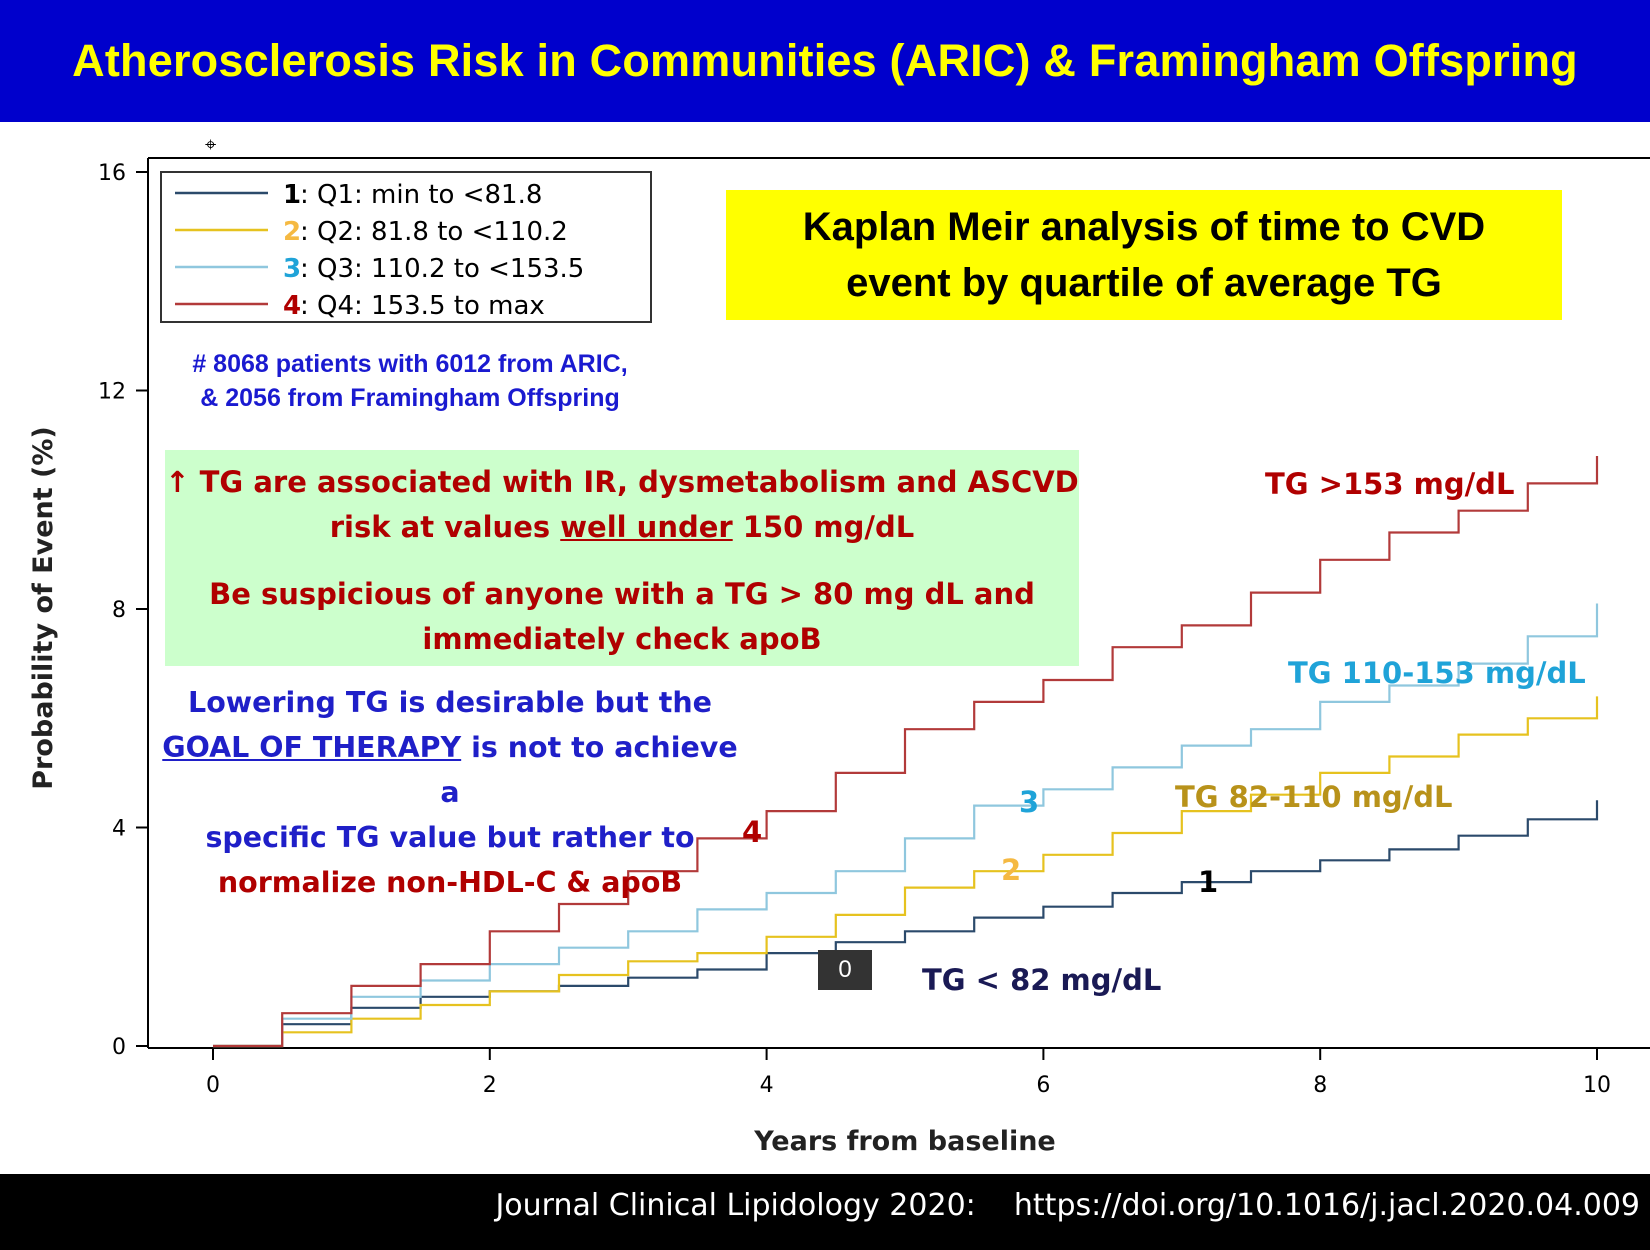 The image size is (1650, 1250). What do you see at coordinates (434, 232) in the screenshot?
I see `legend-text-q2: : Q2: 81.8 to <110.2` at bounding box center [434, 232].